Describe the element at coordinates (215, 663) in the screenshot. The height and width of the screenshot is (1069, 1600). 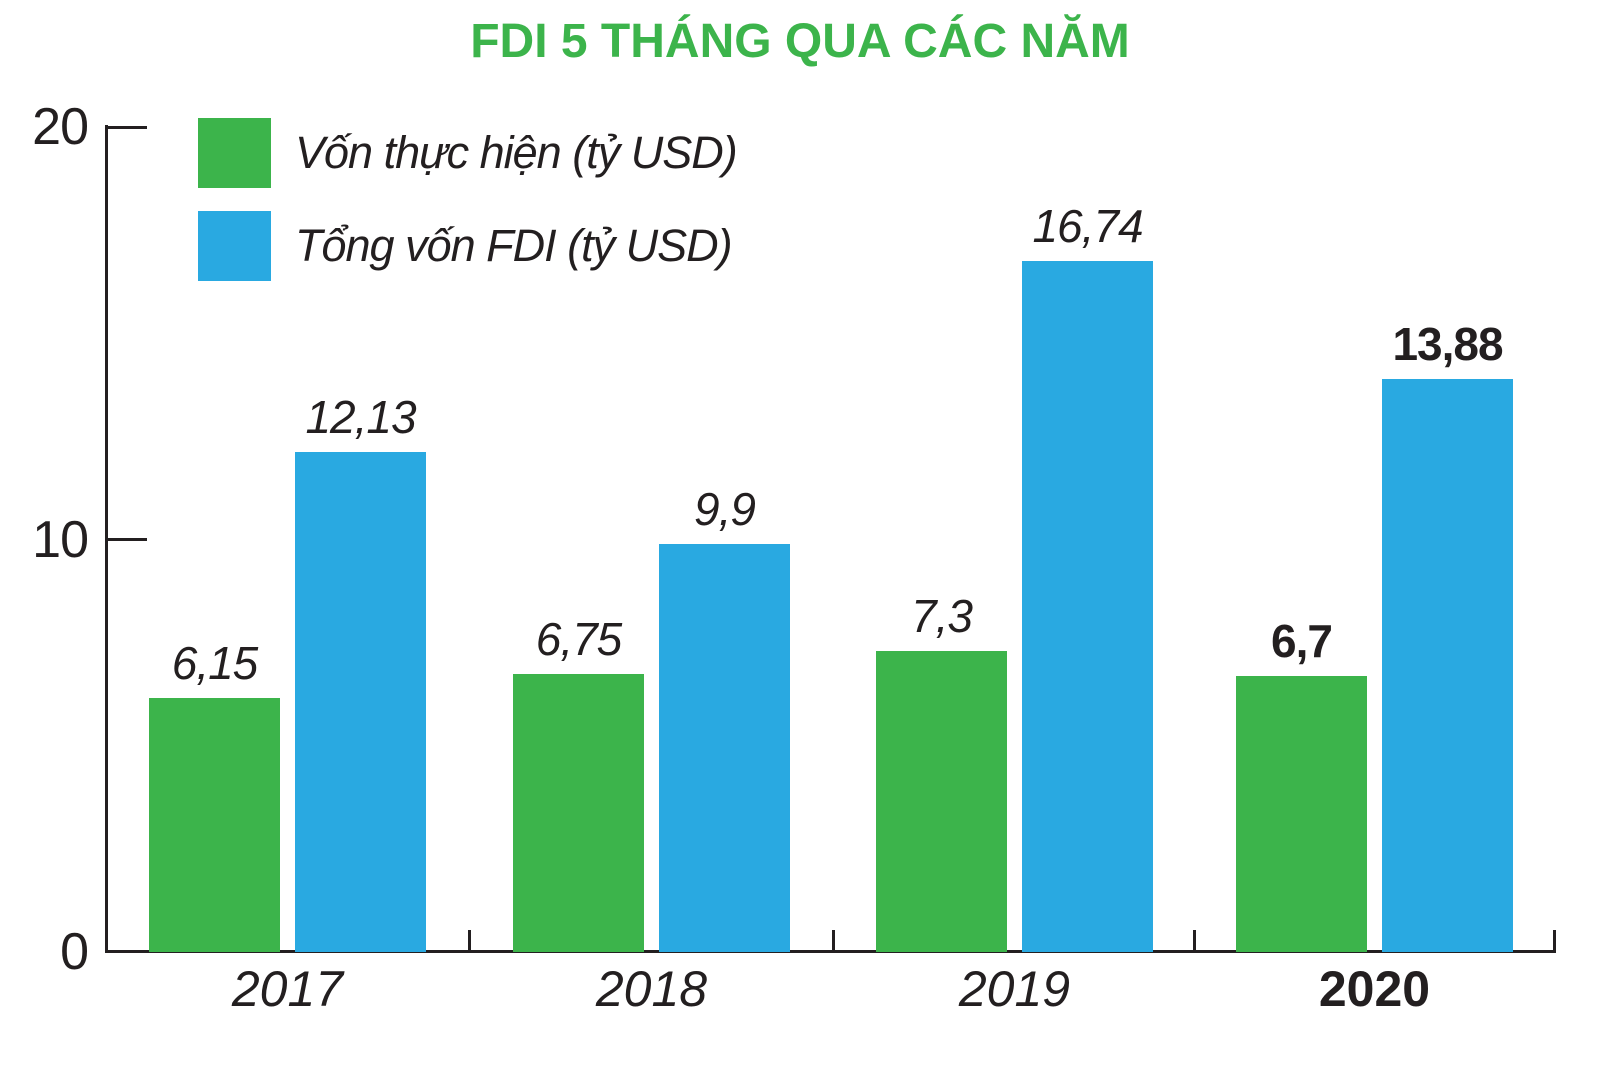
I see `bar-value-label: 6,15` at that location.